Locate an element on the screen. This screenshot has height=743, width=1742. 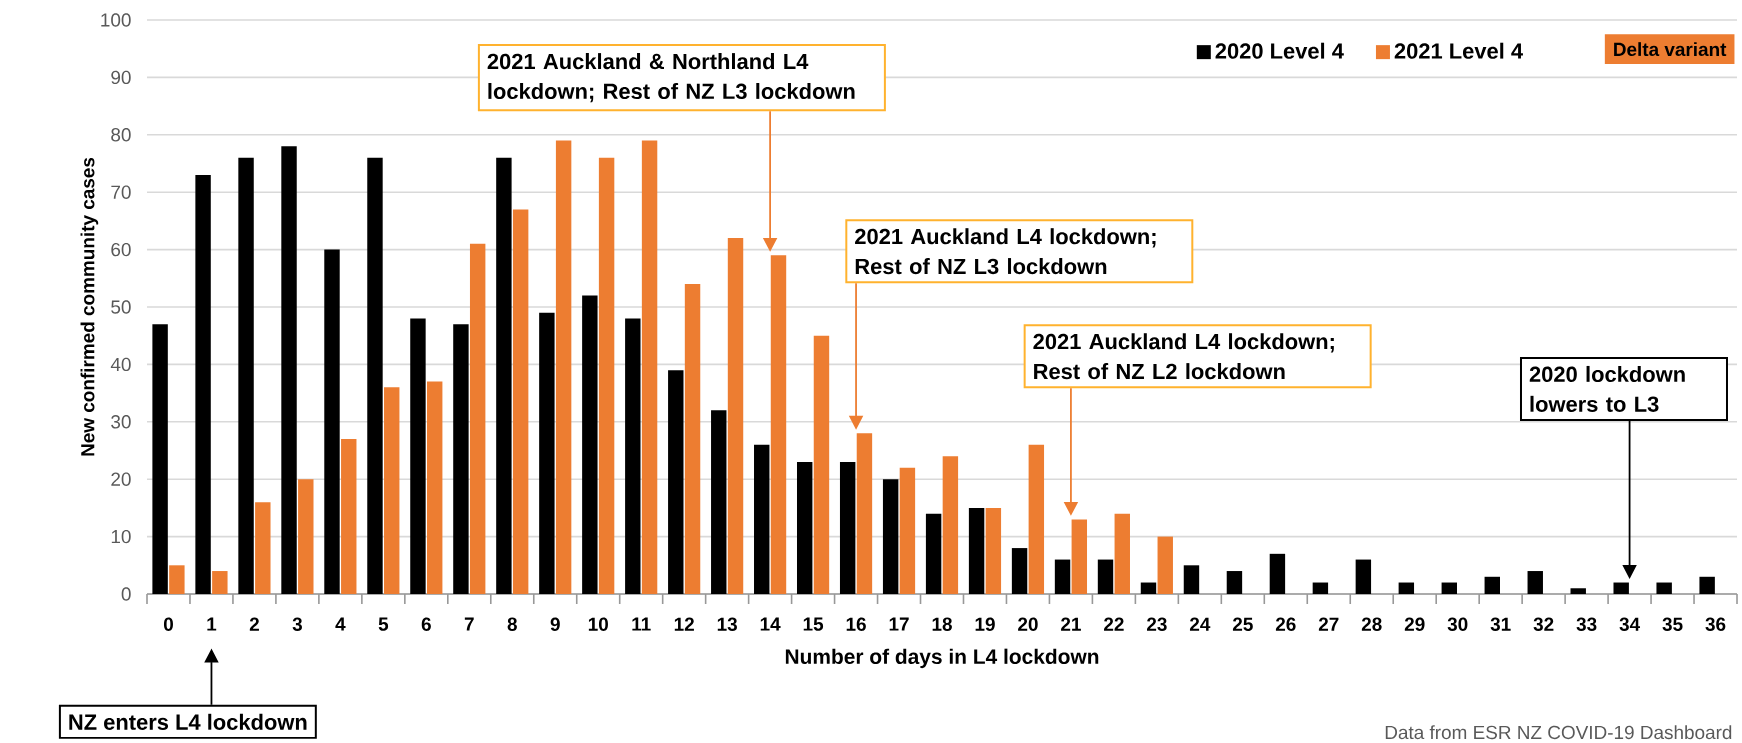
y-tick-label: 0 is located at coordinates (126, 594).